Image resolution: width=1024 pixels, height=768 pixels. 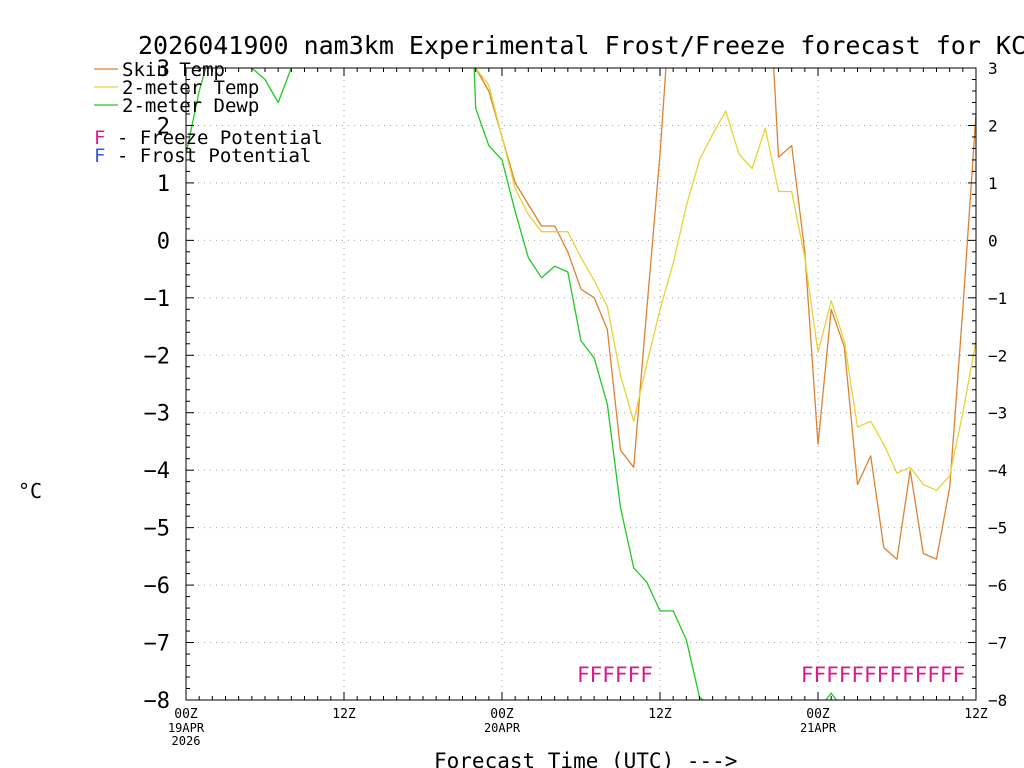 What do you see at coordinates (997, 528) in the screenshot?
I see `y-tick-label-right: −5` at bounding box center [997, 528].